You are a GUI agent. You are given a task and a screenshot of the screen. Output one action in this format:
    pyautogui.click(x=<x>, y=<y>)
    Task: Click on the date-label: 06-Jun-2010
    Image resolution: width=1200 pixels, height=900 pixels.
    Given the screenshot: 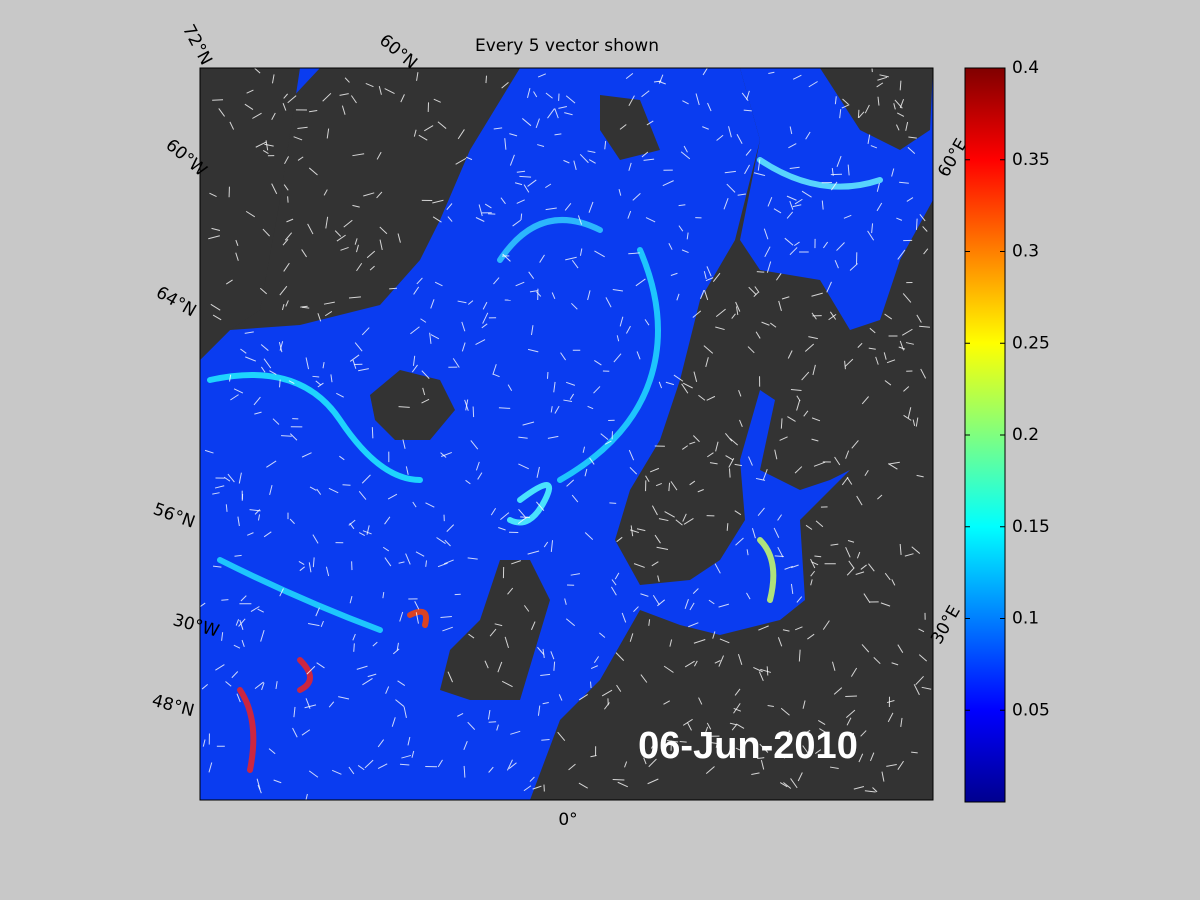 What is the action you would take?
    pyautogui.click(x=748, y=746)
    